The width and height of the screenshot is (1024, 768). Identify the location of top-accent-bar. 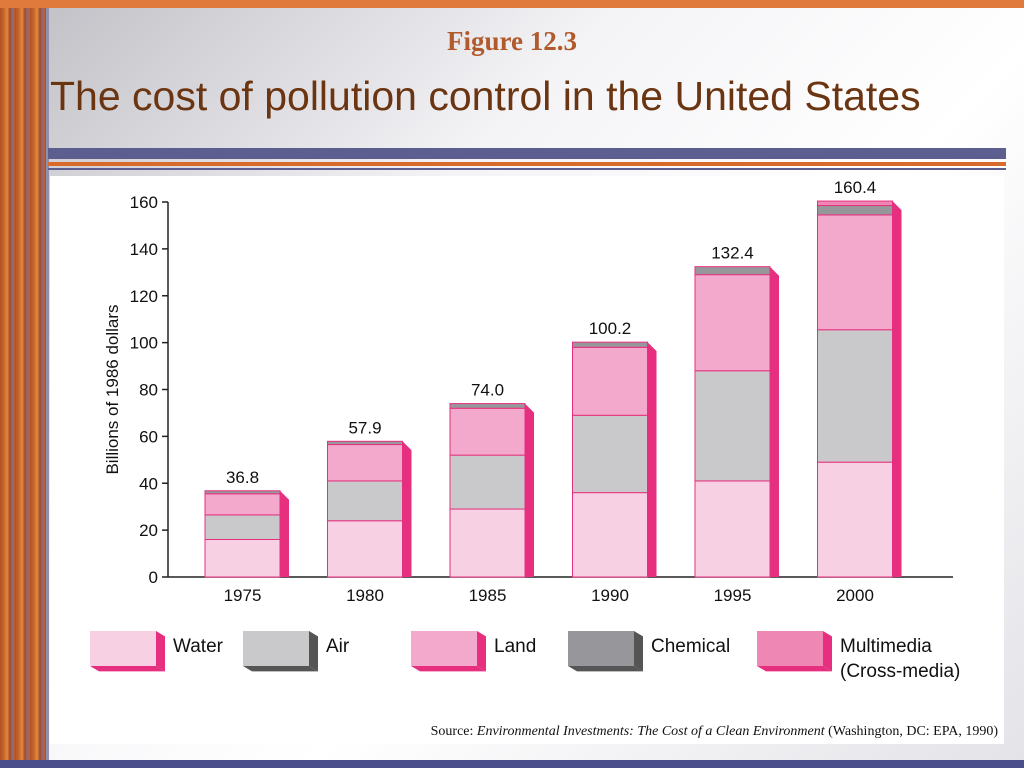
(512, 4).